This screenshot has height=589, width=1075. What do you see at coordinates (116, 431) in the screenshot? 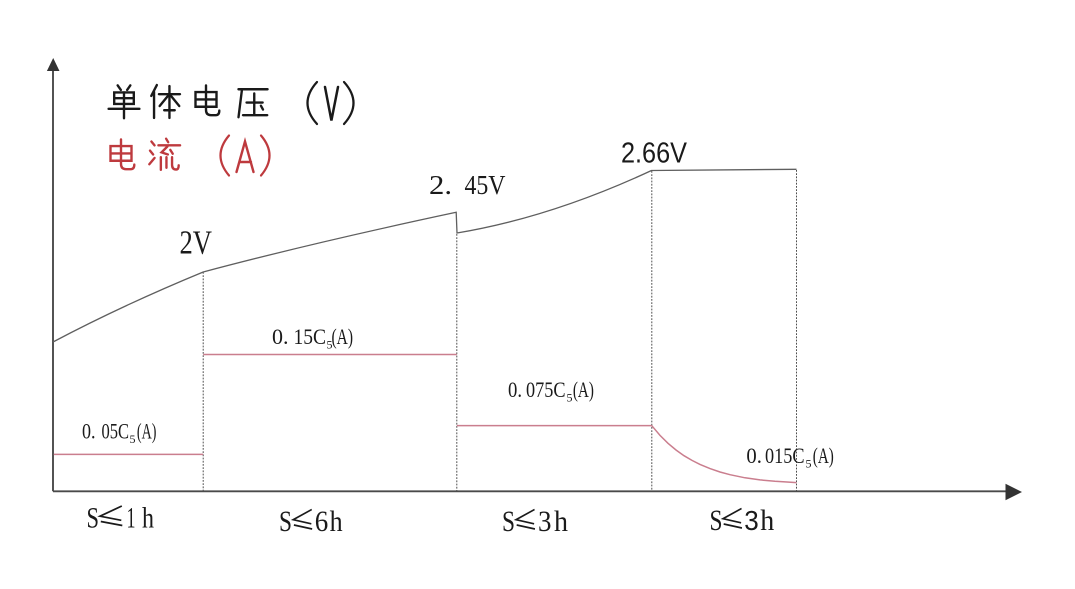
I see `svg-text: 05C` at bounding box center [116, 431].